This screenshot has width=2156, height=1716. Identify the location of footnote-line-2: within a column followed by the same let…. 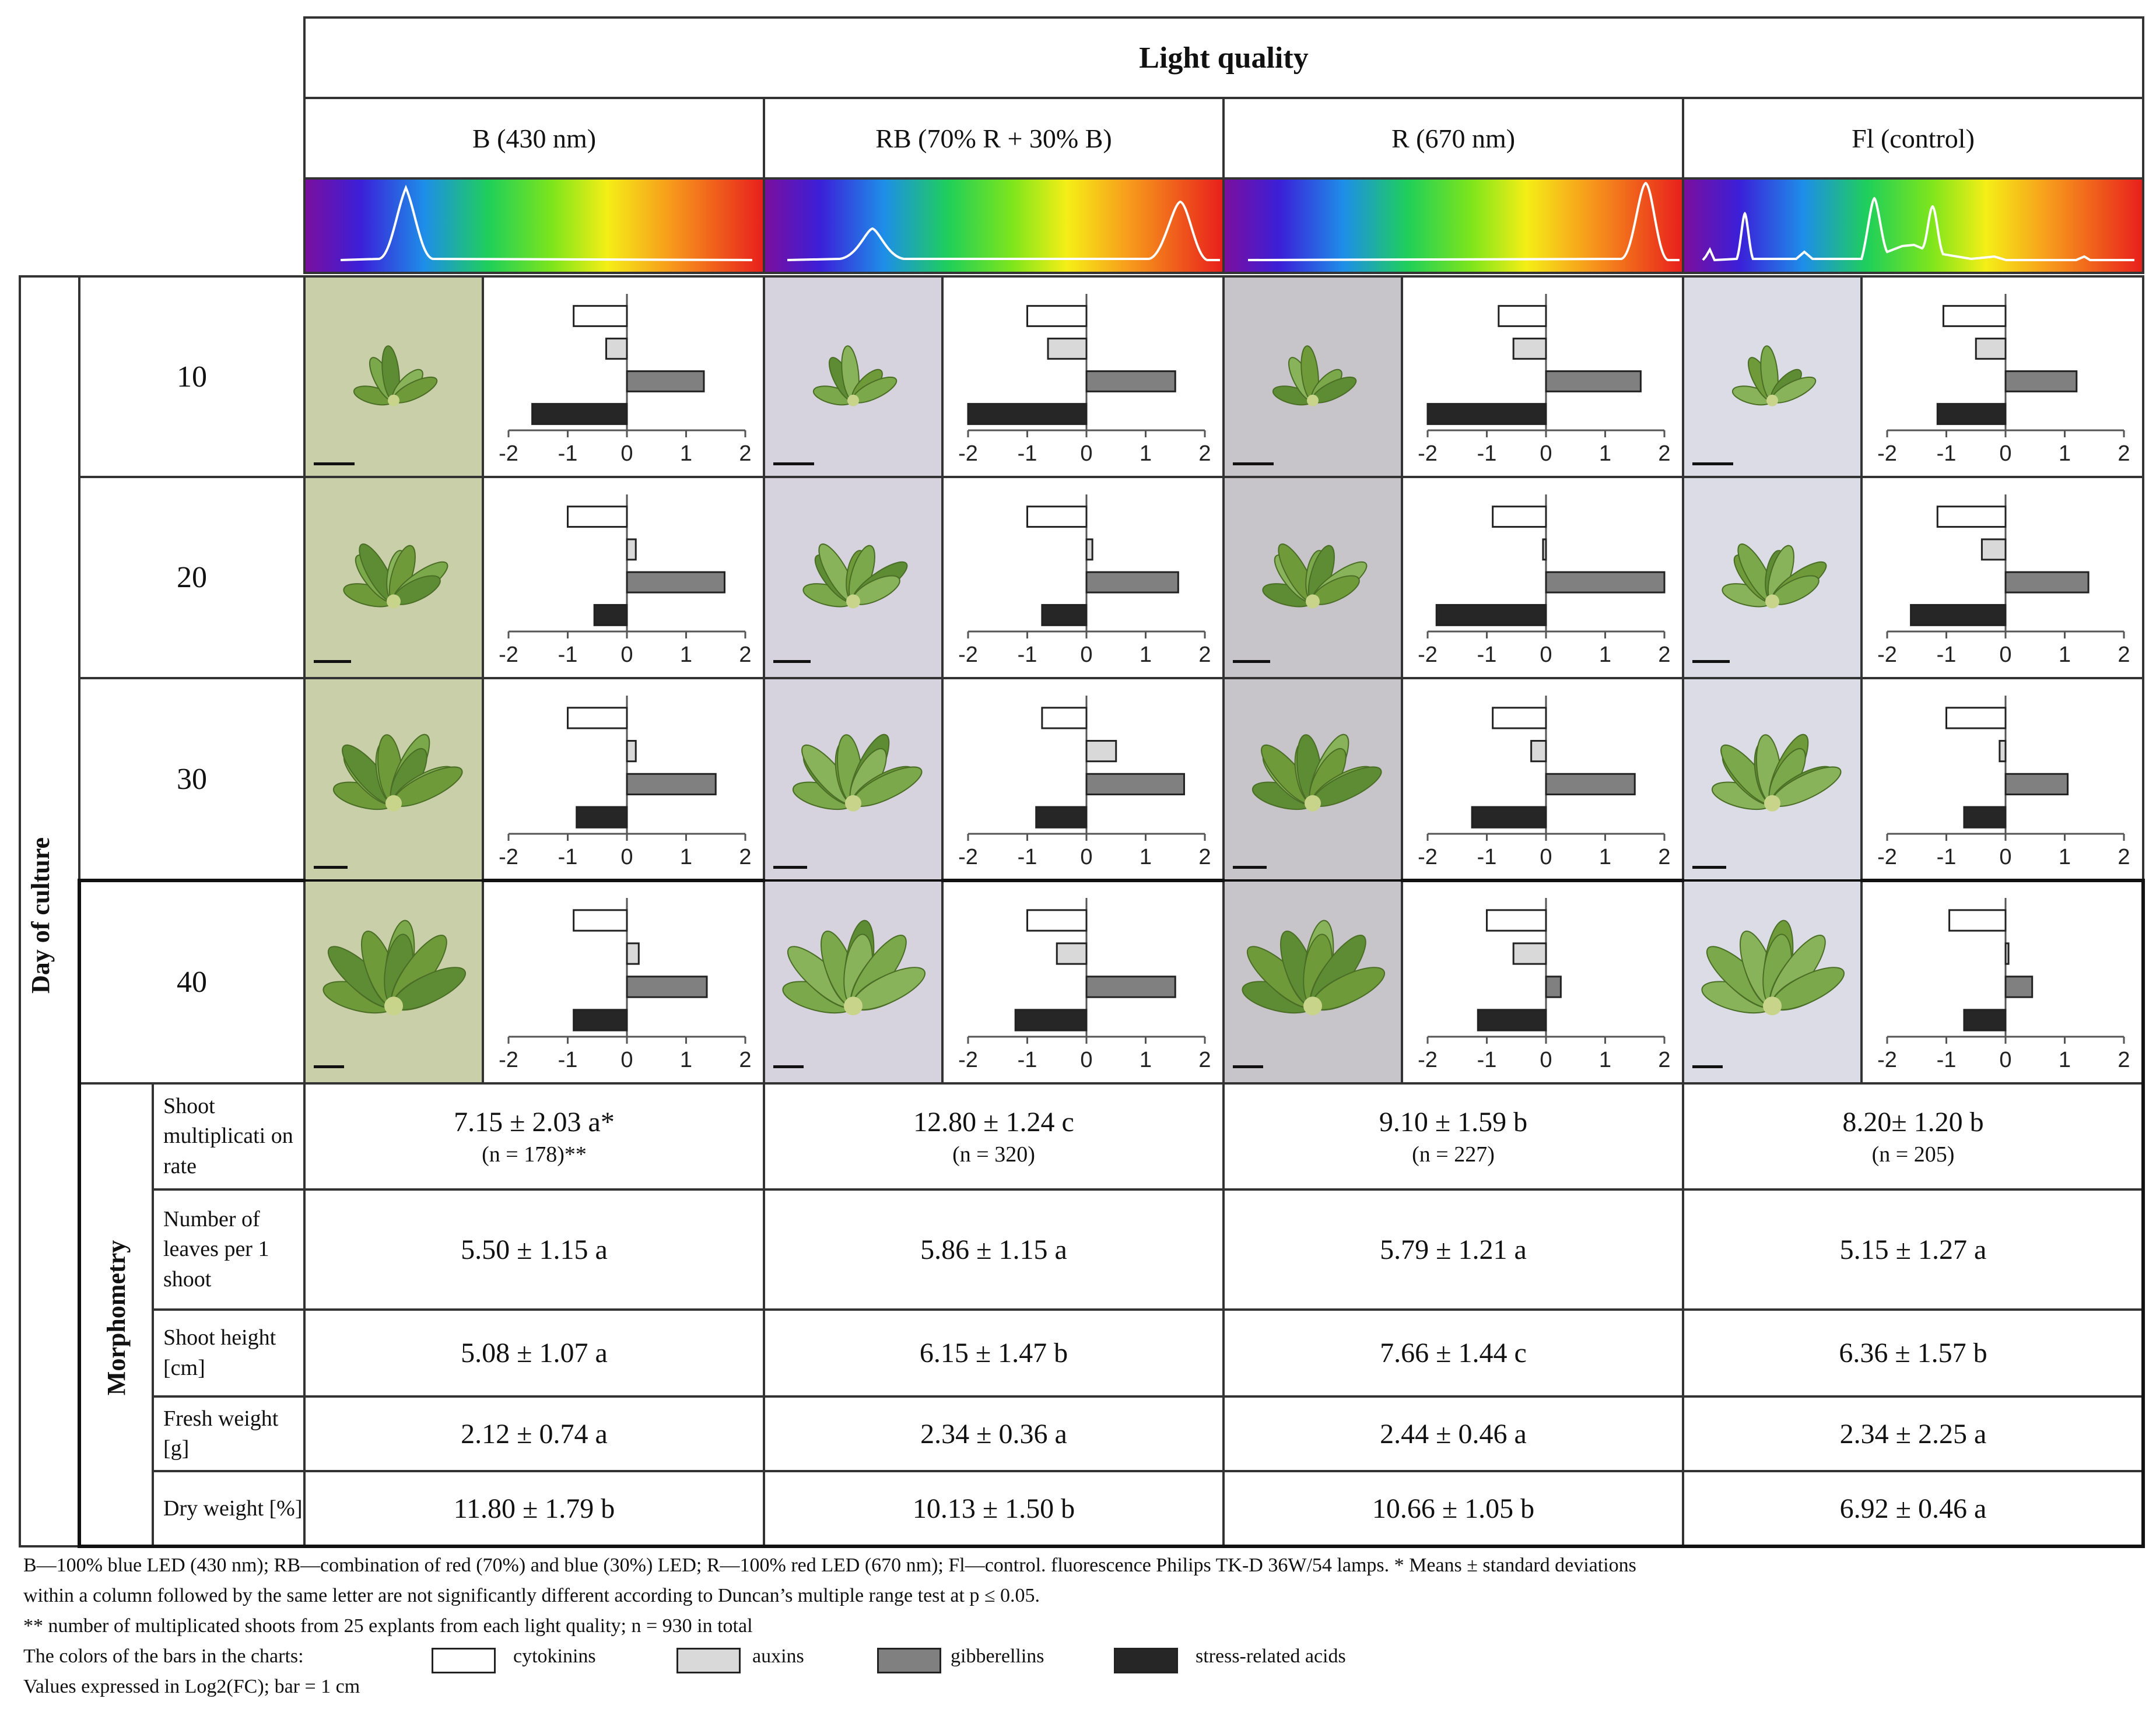
(531, 1595).